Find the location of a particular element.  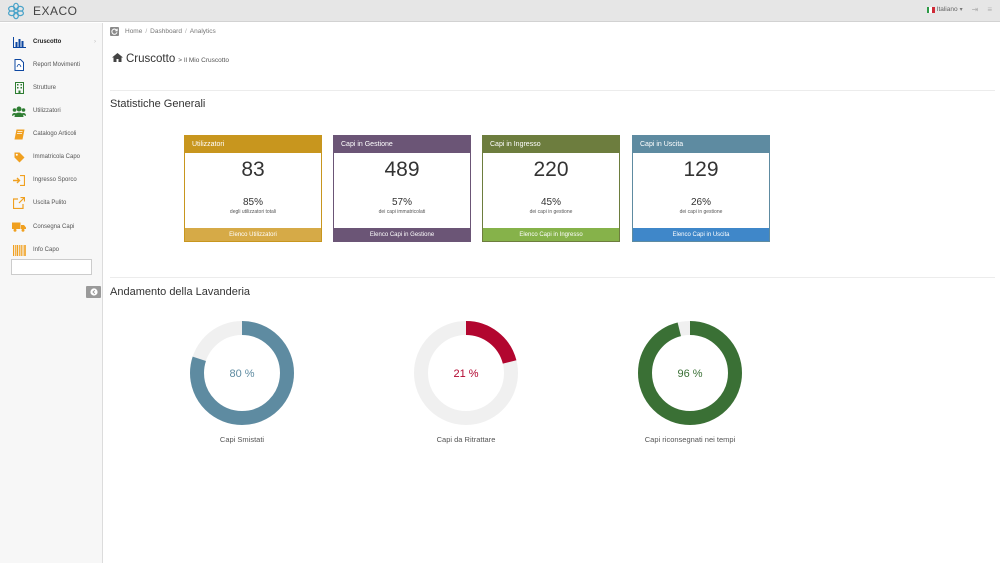

stat-card-description: degli utilizzatori totali is located at coordinates (253, 212).